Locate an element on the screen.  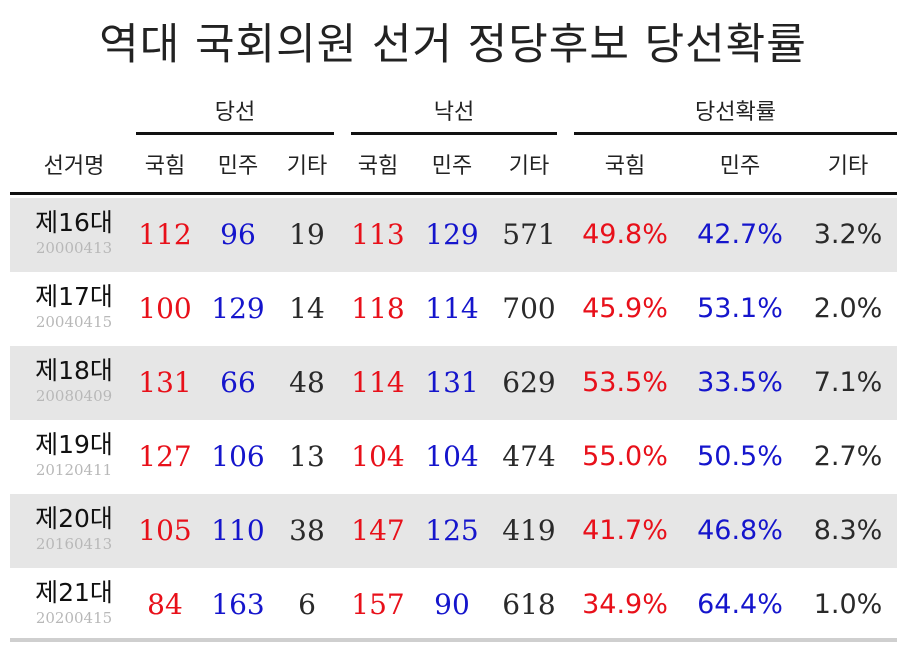
lost-ppp-cell: 118 is located at coordinates (378, 308).